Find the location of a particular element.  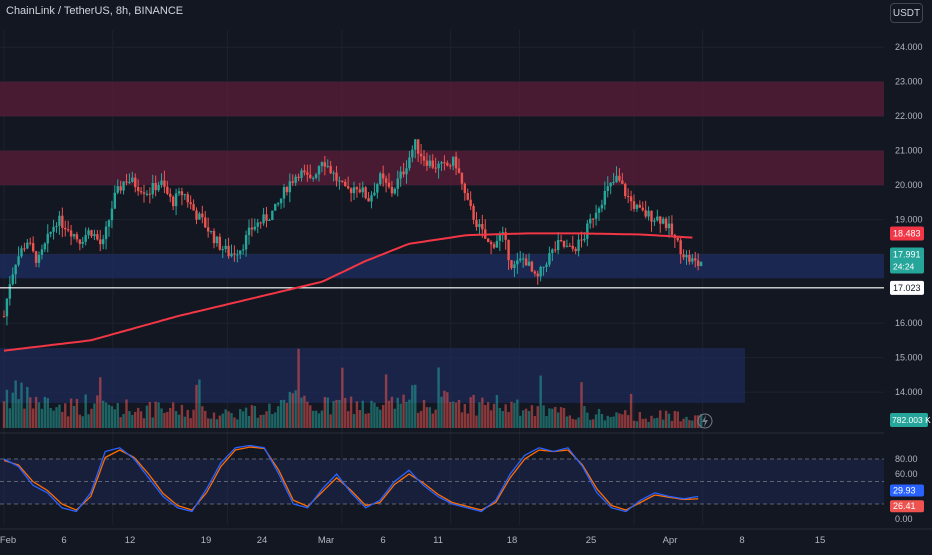

price-axis-tick: 15.000 is located at coordinates (909, 358).